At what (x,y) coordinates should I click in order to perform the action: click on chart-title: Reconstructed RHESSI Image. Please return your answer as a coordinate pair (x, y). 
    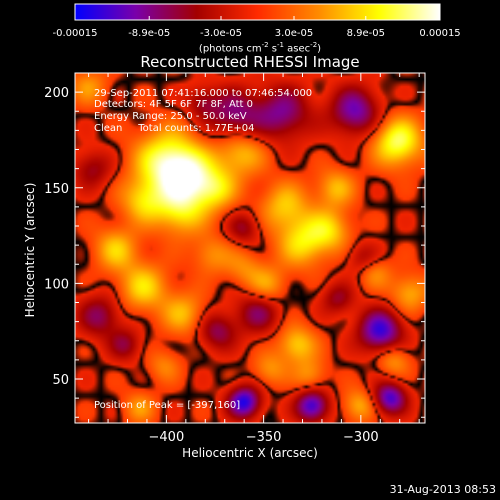
    Looking at the image, I should click on (250, 62).